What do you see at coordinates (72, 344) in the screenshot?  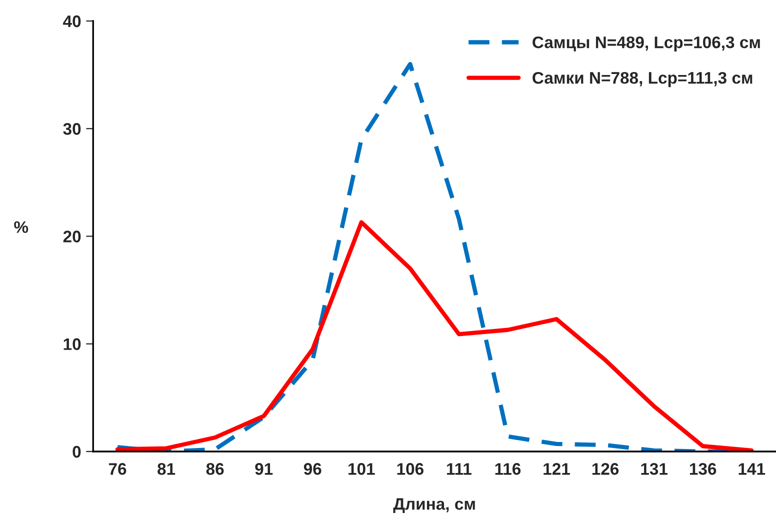 I see `y-tick-label: 10` at bounding box center [72, 344].